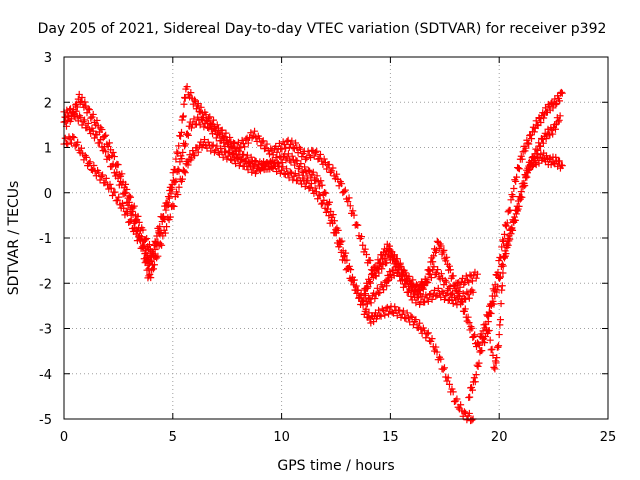 This screenshot has width=640, height=480. I want to click on x-tick-label: 15, so click(390, 437).